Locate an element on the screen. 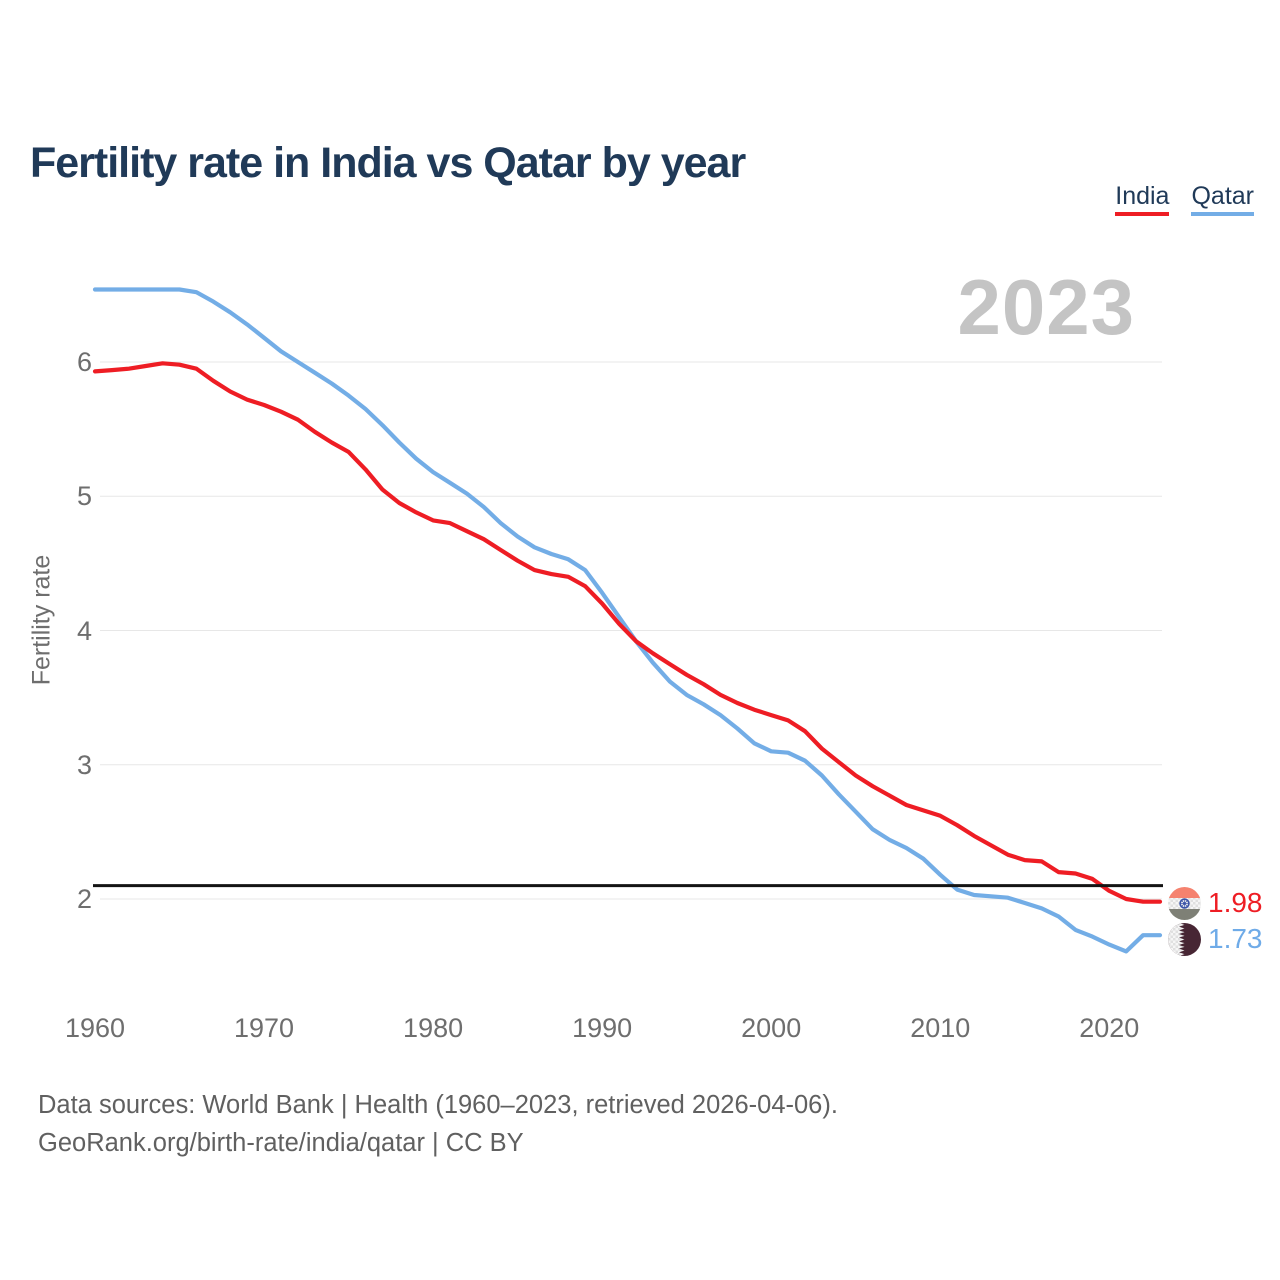 This screenshot has height=1280, width=1280. india-final-value: 1.98 is located at coordinates (1235, 902).